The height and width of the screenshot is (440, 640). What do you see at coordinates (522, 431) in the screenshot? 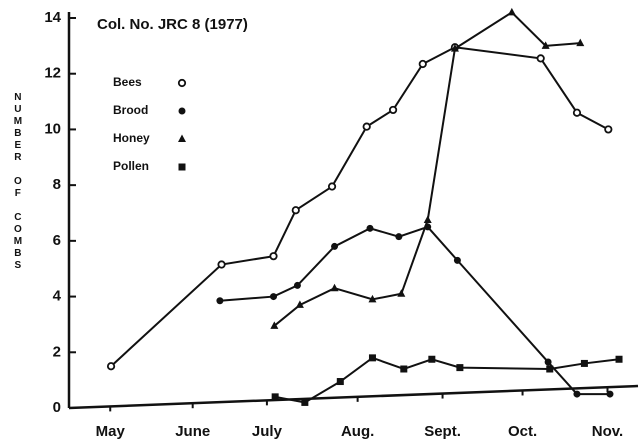
I see `x-tick-label: Oct.` at bounding box center [522, 431].